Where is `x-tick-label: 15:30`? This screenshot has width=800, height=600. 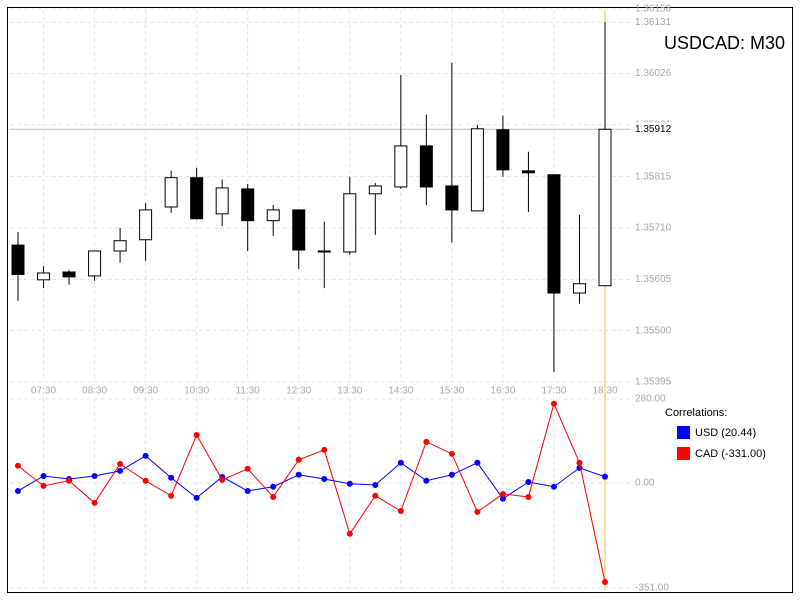
x-tick-label: 15:30 is located at coordinates (451, 391).